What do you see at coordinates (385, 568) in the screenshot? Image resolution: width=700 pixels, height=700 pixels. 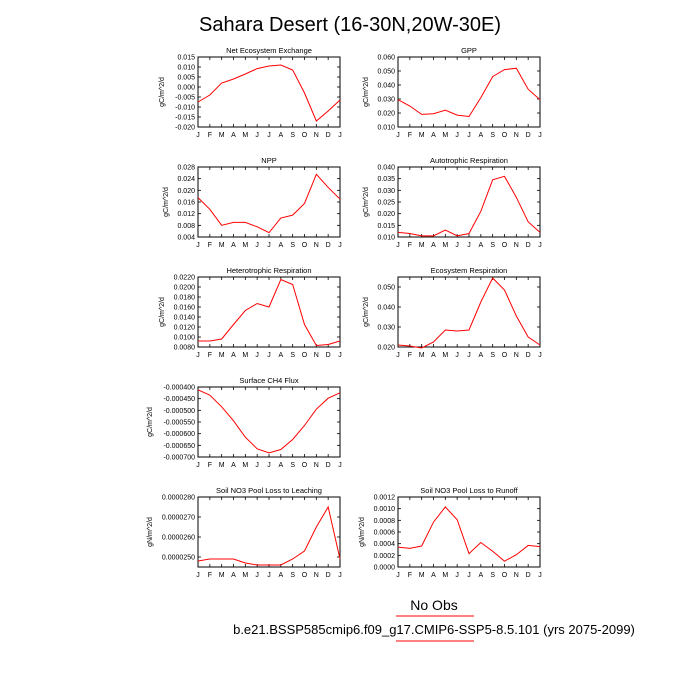 I see `y-tick-label: 0.0000` at bounding box center [385, 568].